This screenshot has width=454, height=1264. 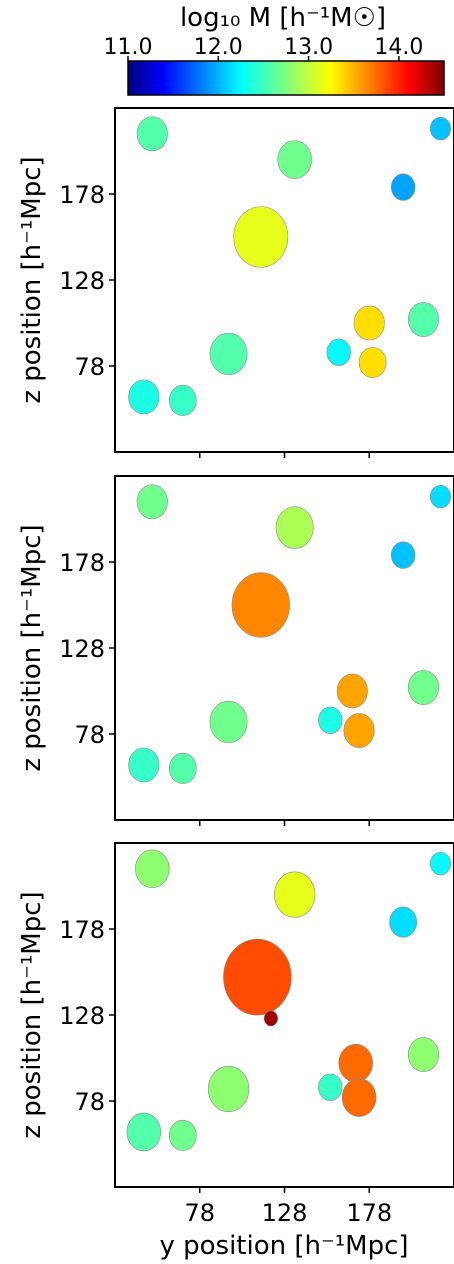 I want to click on colorbar, so click(x=286, y=78).